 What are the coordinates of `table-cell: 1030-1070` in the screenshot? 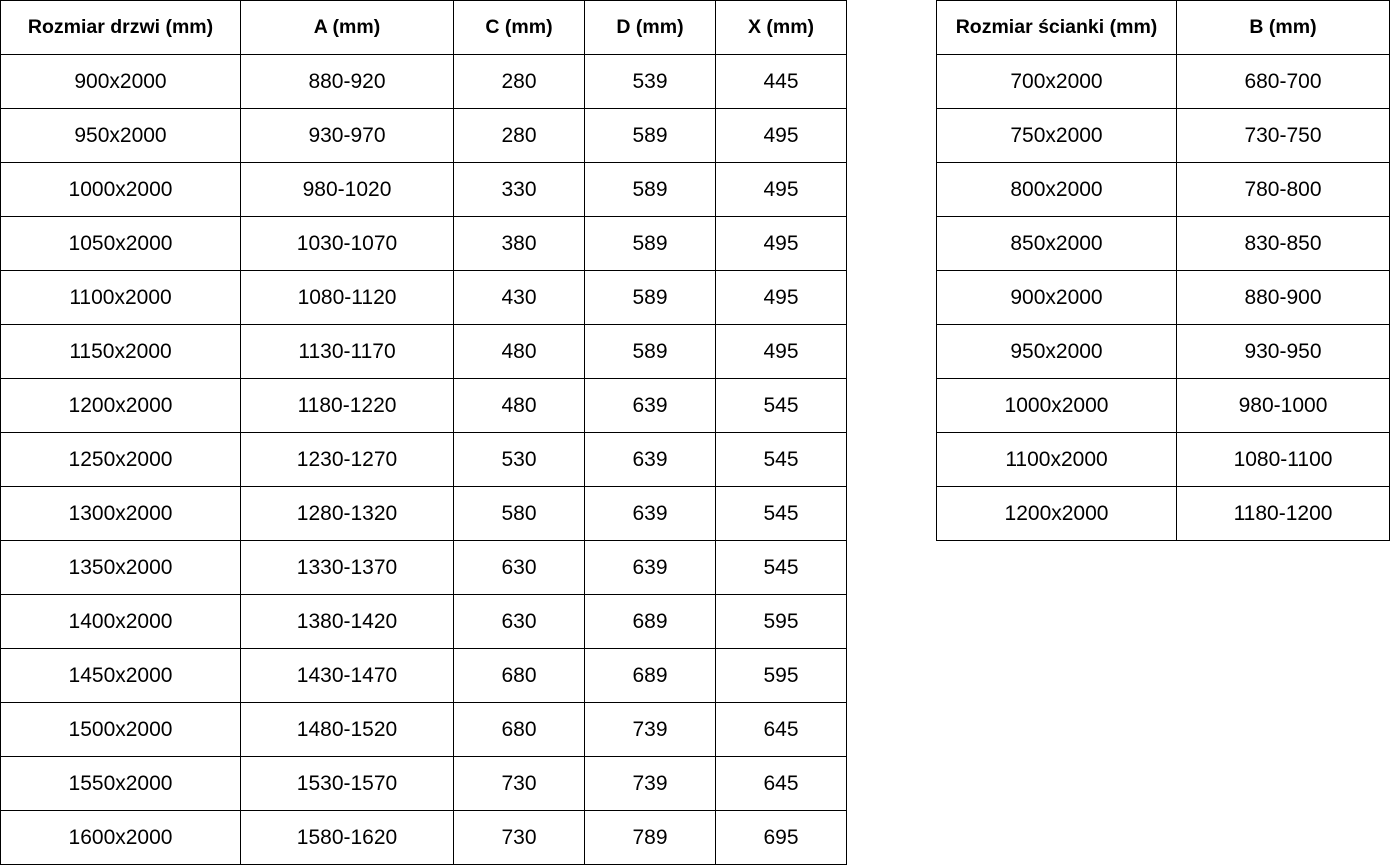 It's located at (347, 243).